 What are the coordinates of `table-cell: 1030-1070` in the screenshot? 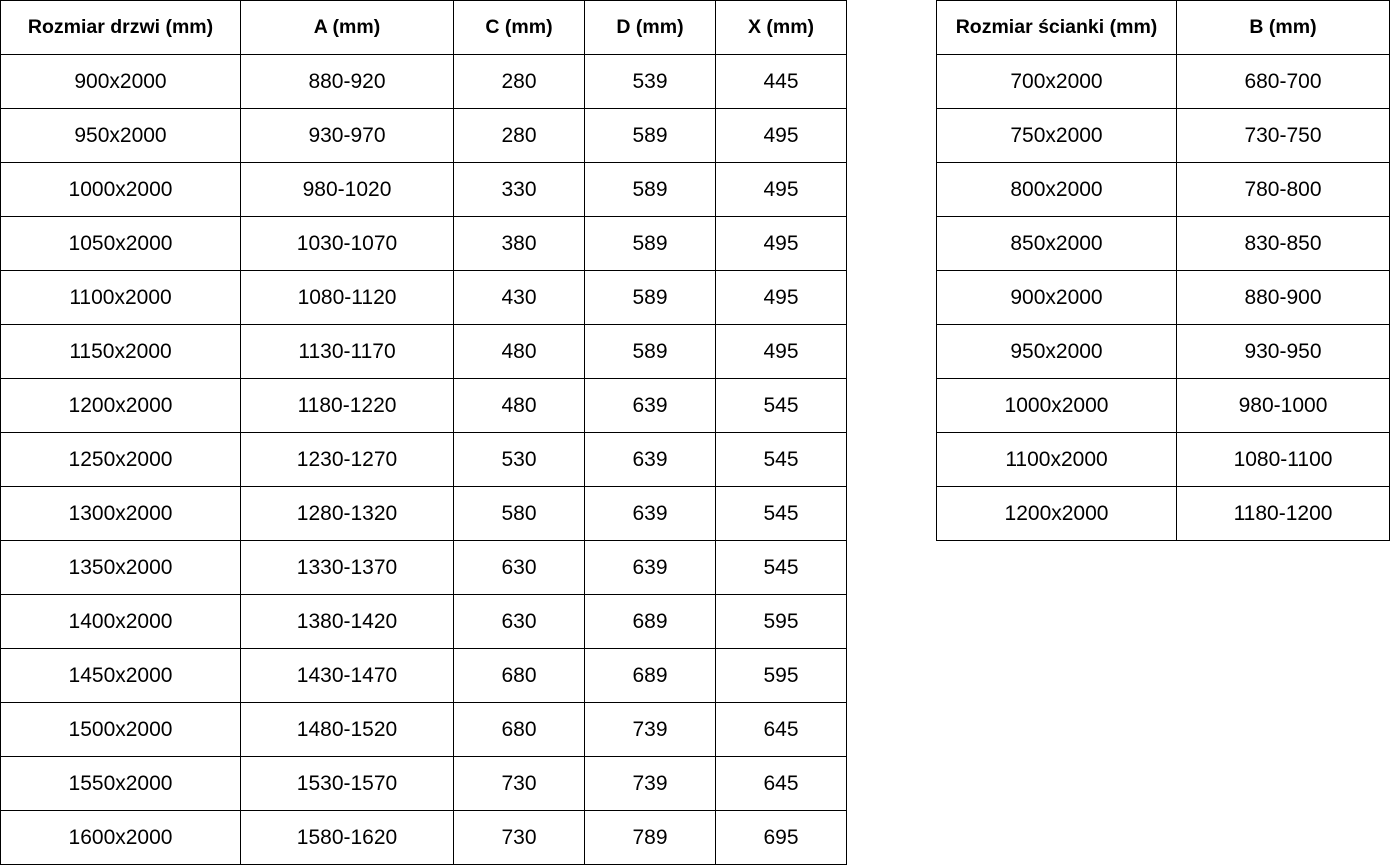 It's located at (347, 243).